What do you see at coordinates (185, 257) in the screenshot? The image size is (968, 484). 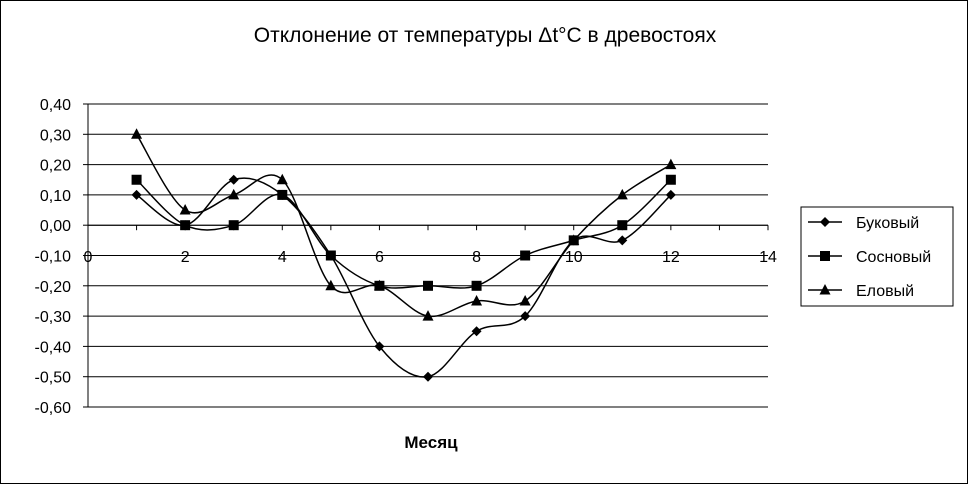 I see `x-tick-label: 2` at bounding box center [185, 257].